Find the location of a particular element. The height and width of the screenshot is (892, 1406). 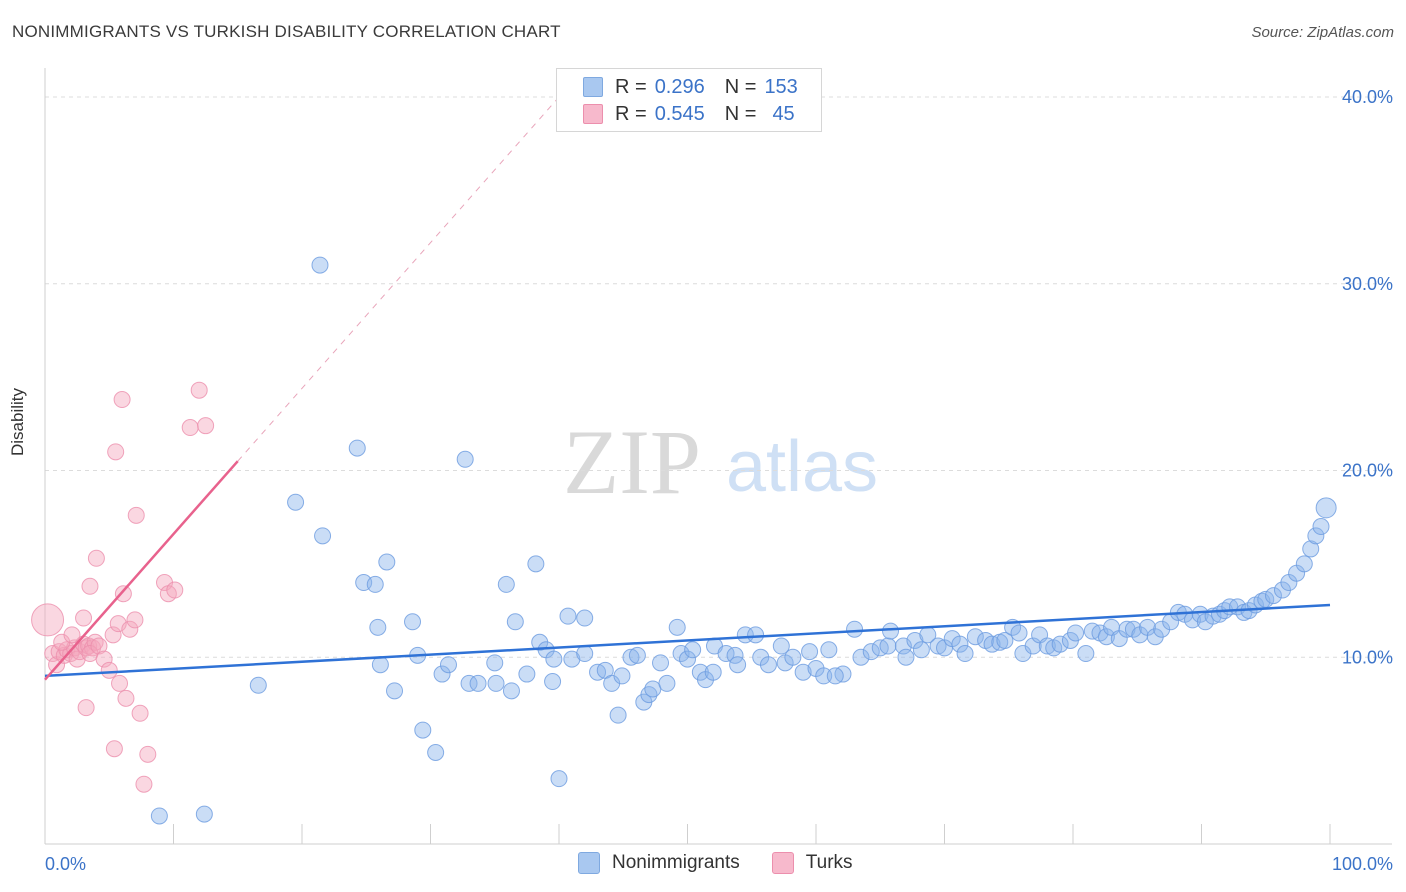

source-label: Source: ZipAtlas.com is located at coordinates (1322, 32).